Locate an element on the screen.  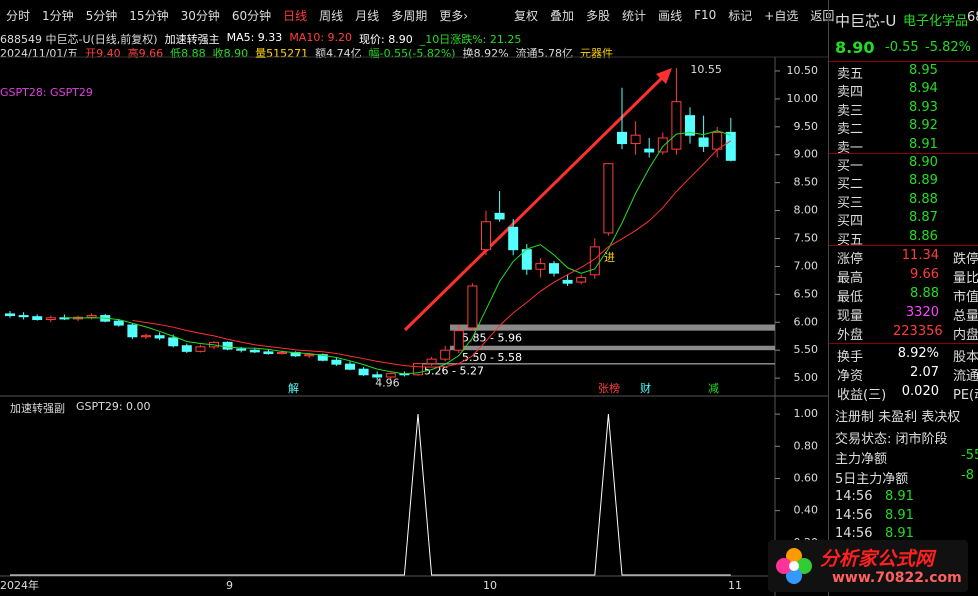
stat-label: 净资 is located at coordinates (850, 376).